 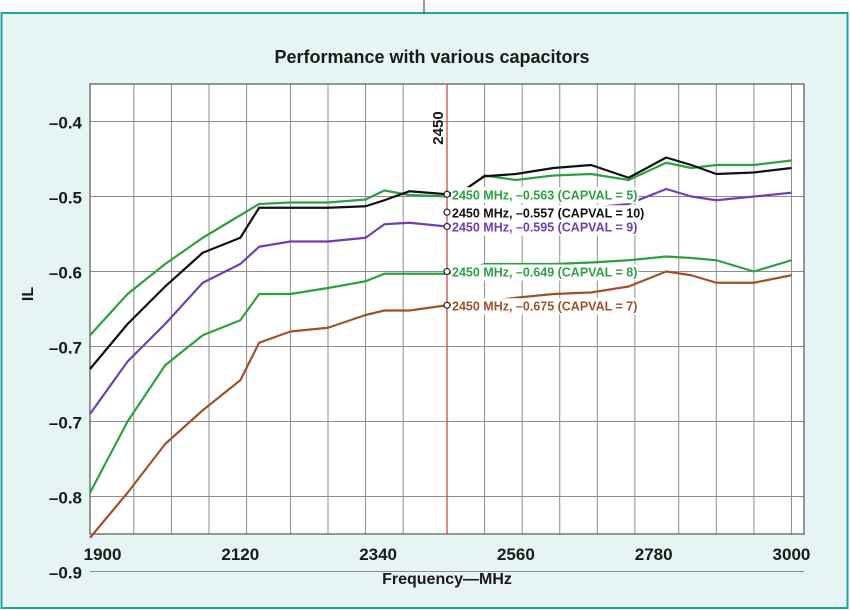 I want to click on annotation-label: 2450 MHz, –0.557 (CAPVAL = 10), so click(x=548, y=213).